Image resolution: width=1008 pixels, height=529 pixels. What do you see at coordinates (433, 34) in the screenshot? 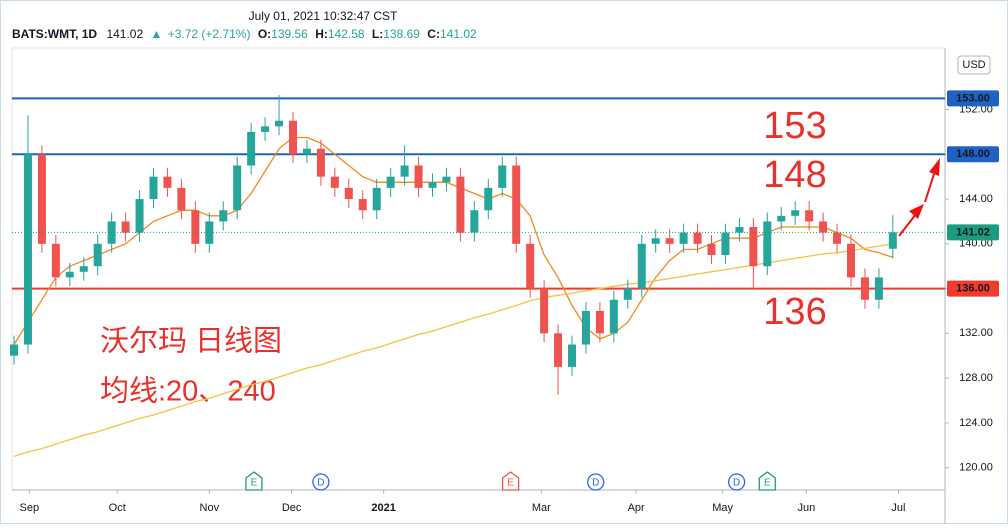
I see `ohlc-key: C:` at bounding box center [433, 34].